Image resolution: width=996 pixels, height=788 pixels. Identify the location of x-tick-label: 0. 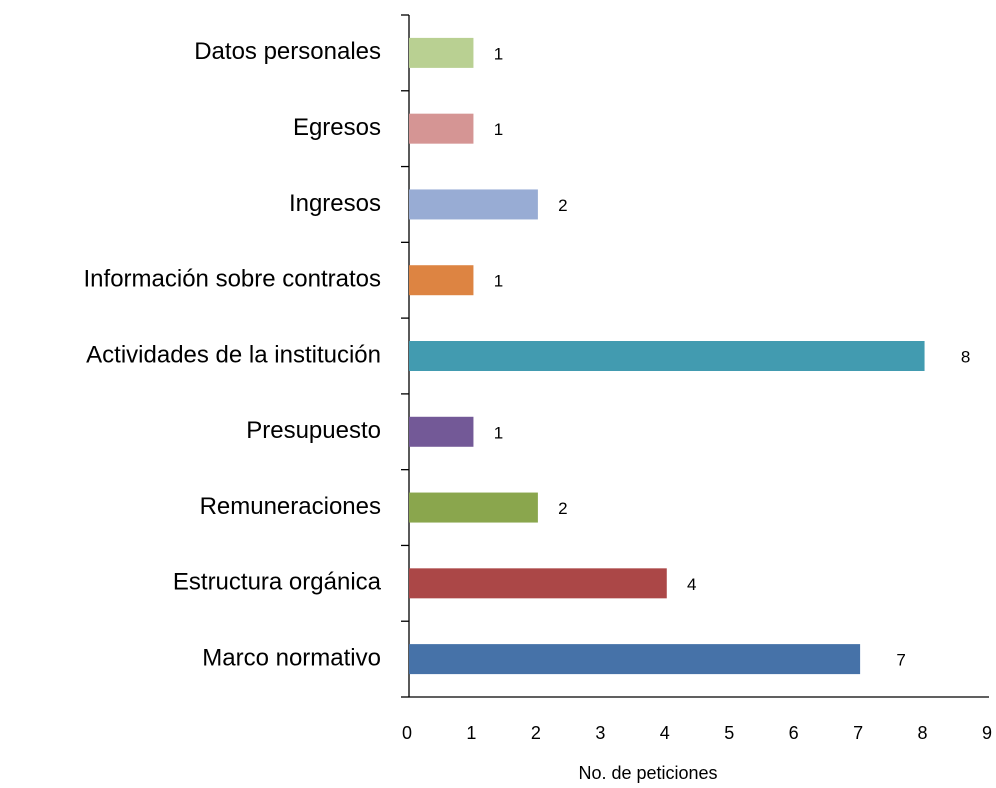
(407, 733).